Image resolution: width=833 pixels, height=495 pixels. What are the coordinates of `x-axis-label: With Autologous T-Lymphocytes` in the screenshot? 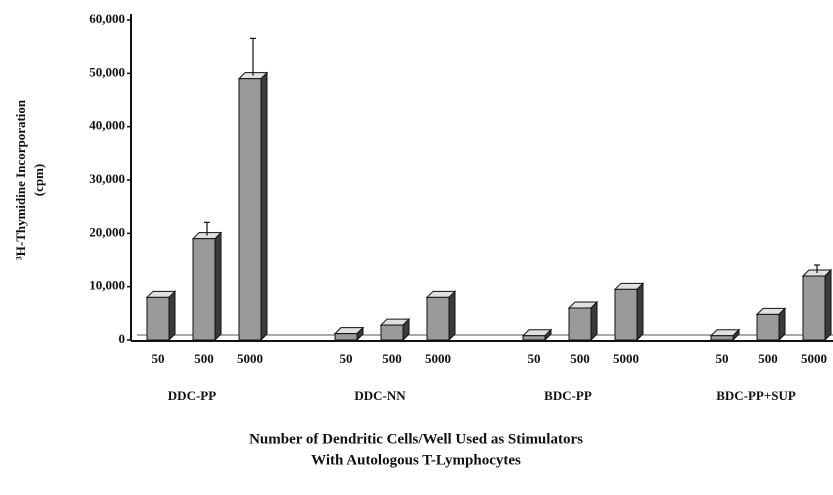 It's located at (416, 460).